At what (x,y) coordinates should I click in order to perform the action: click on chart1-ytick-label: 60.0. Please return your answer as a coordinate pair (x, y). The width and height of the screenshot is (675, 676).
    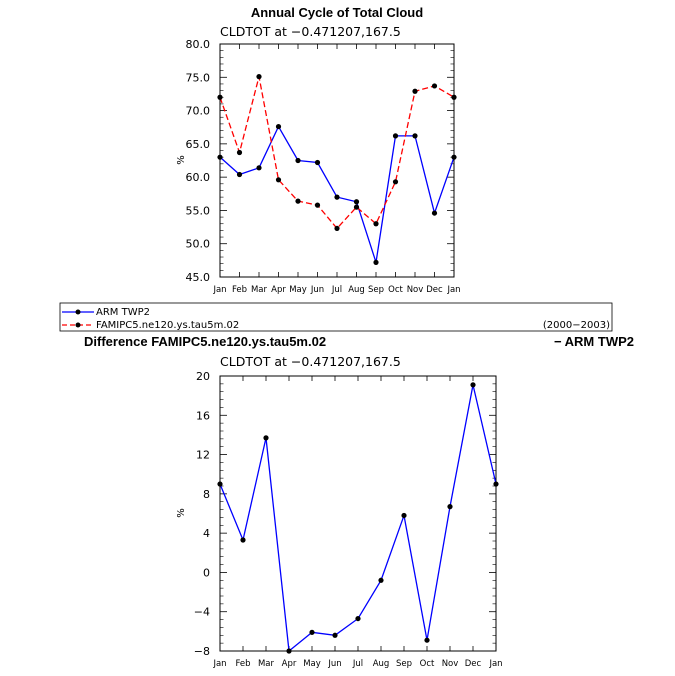
    Looking at the image, I should click on (198, 177).